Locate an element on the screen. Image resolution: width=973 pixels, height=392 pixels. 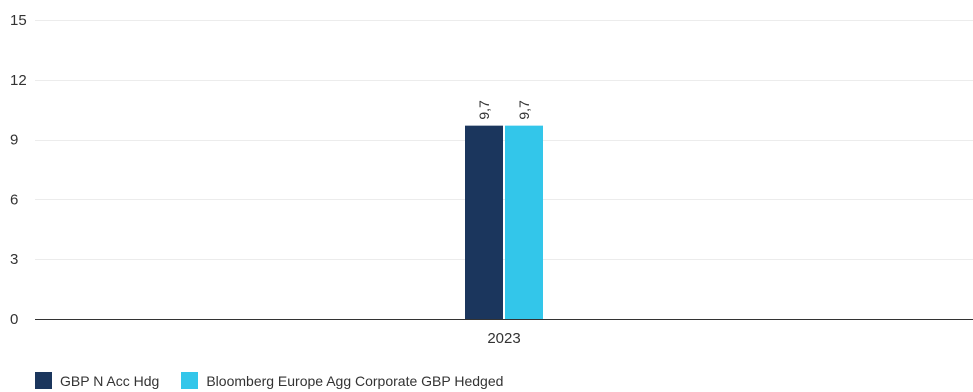
x-category-label: 2023 is located at coordinates (503, 338).